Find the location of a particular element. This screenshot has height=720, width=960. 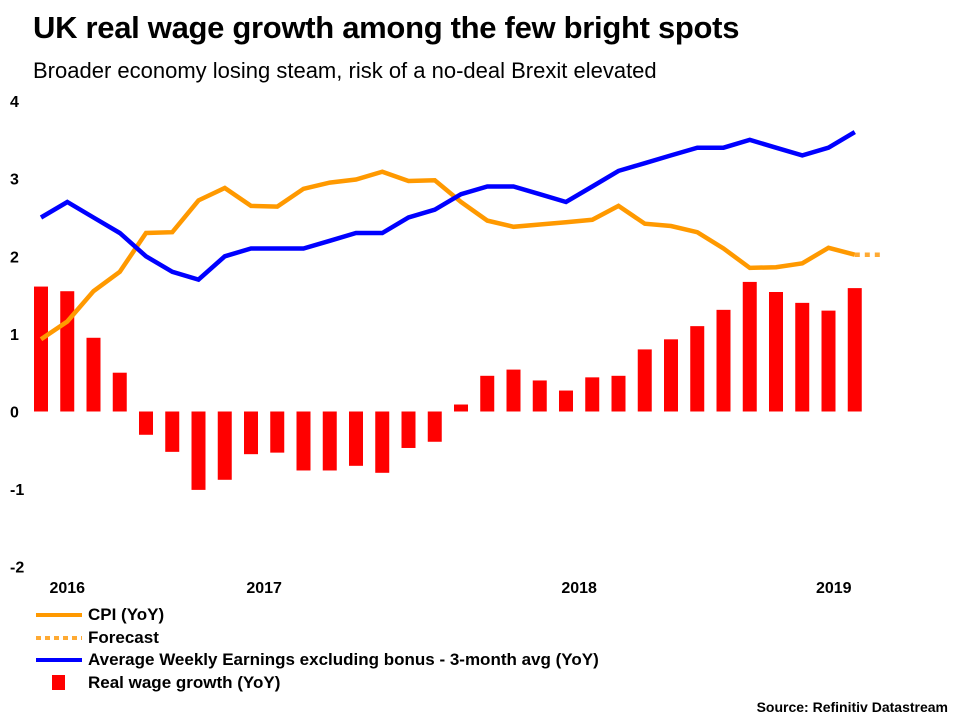

x-tick-label: 2019 is located at coordinates (834, 588).